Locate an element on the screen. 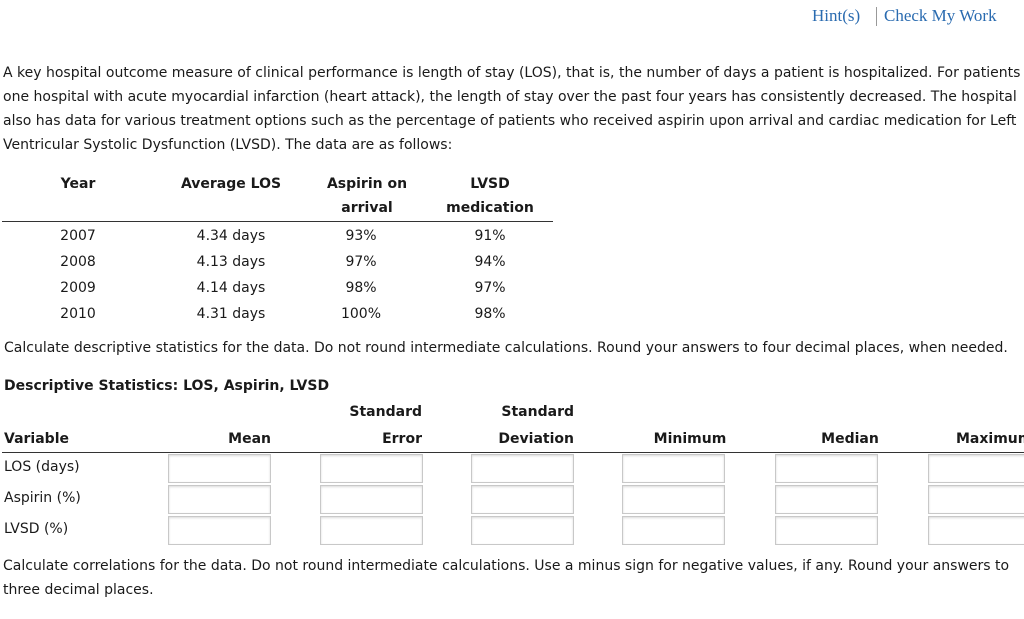 The width and height of the screenshot is (1024, 619). column-header: Median is located at coordinates (850, 439).